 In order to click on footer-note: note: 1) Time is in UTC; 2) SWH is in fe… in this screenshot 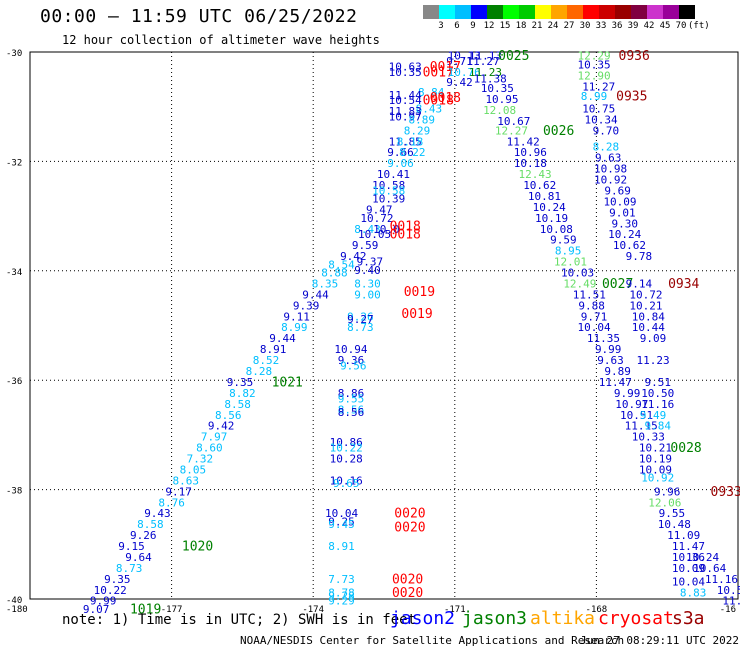, I will do `click(239, 620)`.